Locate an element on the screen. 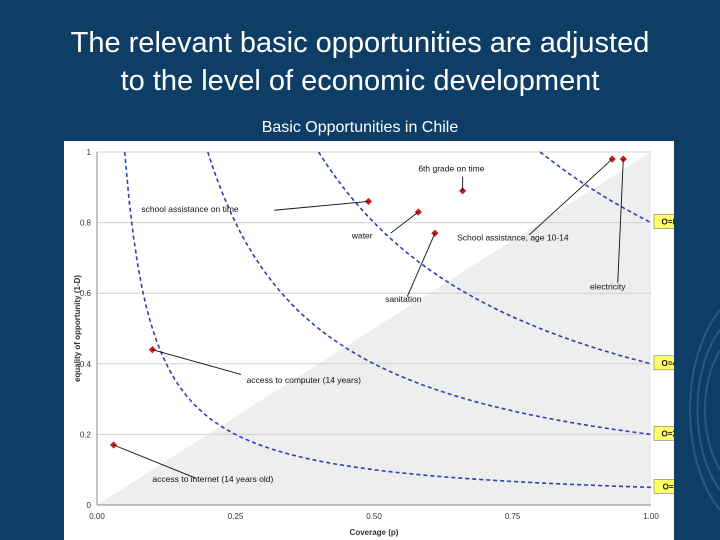 This screenshot has height=540, width=720. annotation-label: 6th grade on time is located at coordinates (451, 168).